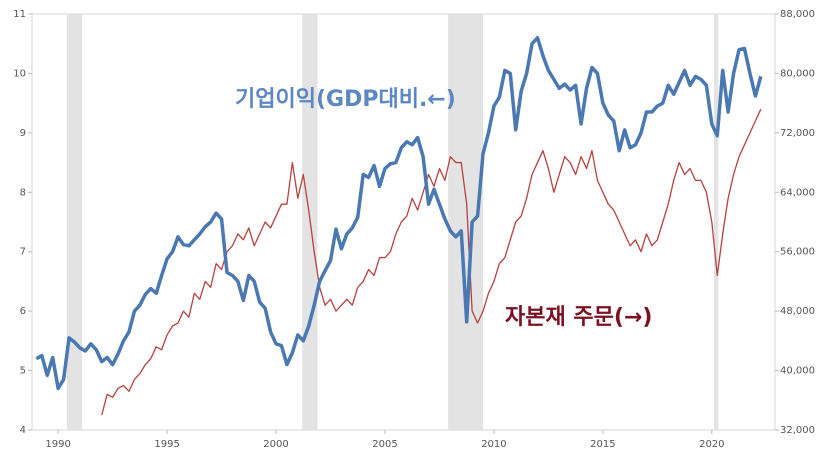 The image size is (828, 456). I want to click on x-tick-label: 2005, so click(384, 444).